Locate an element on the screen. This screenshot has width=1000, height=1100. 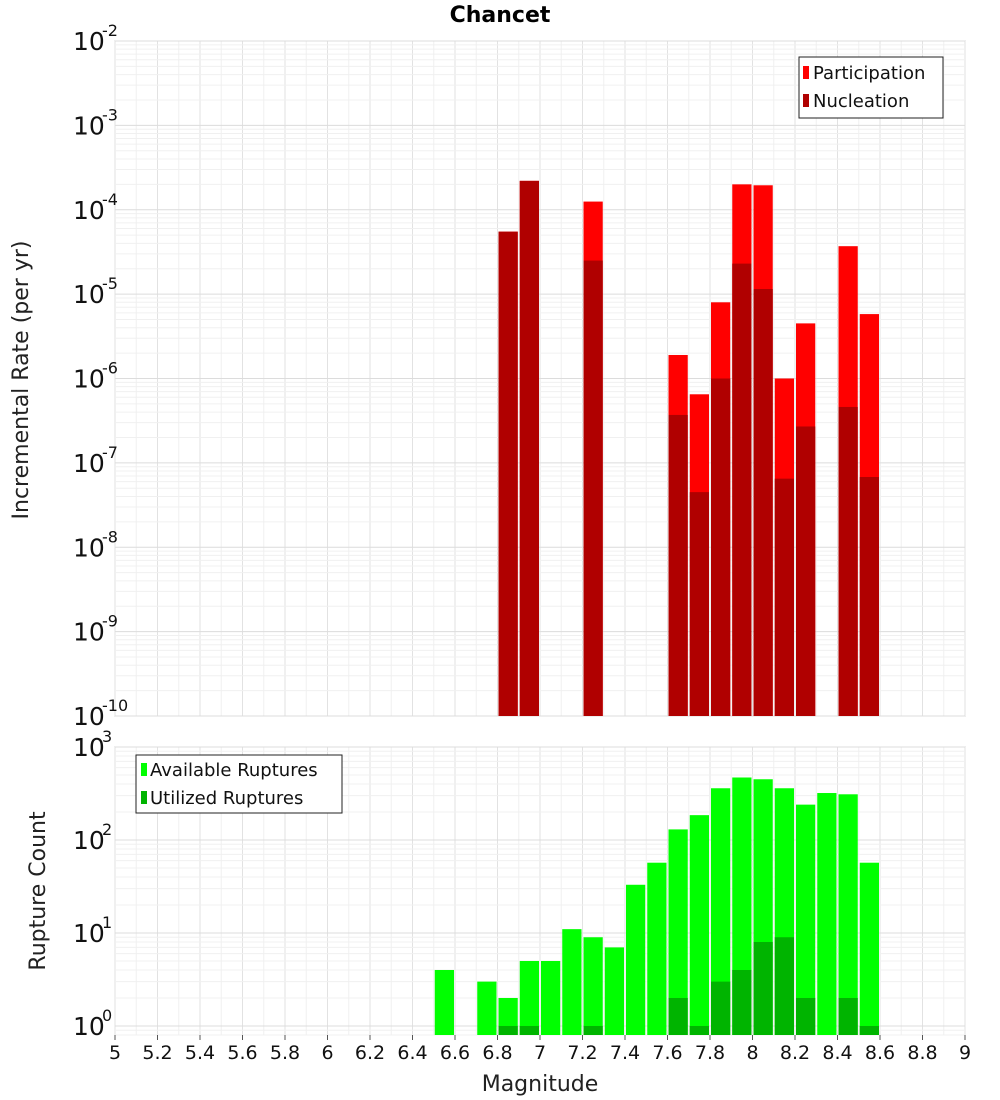
x-tick-label: 8.4 is located at coordinates (837, 1053).